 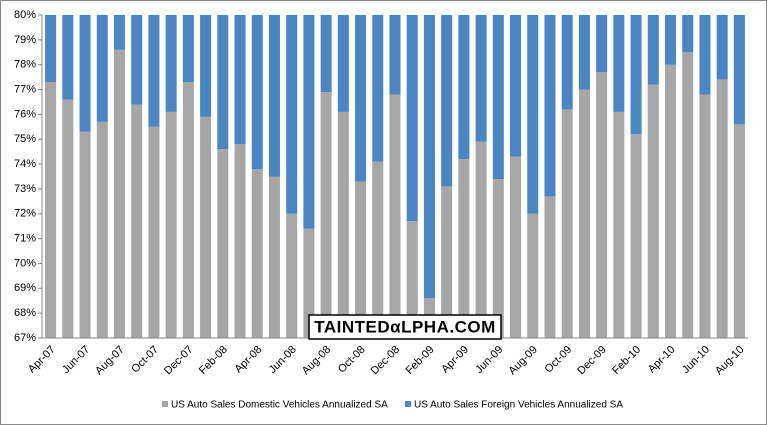 What do you see at coordinates (25, 313) in the screenshot?
I see `y-tick-label: 68%` at bounding box center [25, 313].